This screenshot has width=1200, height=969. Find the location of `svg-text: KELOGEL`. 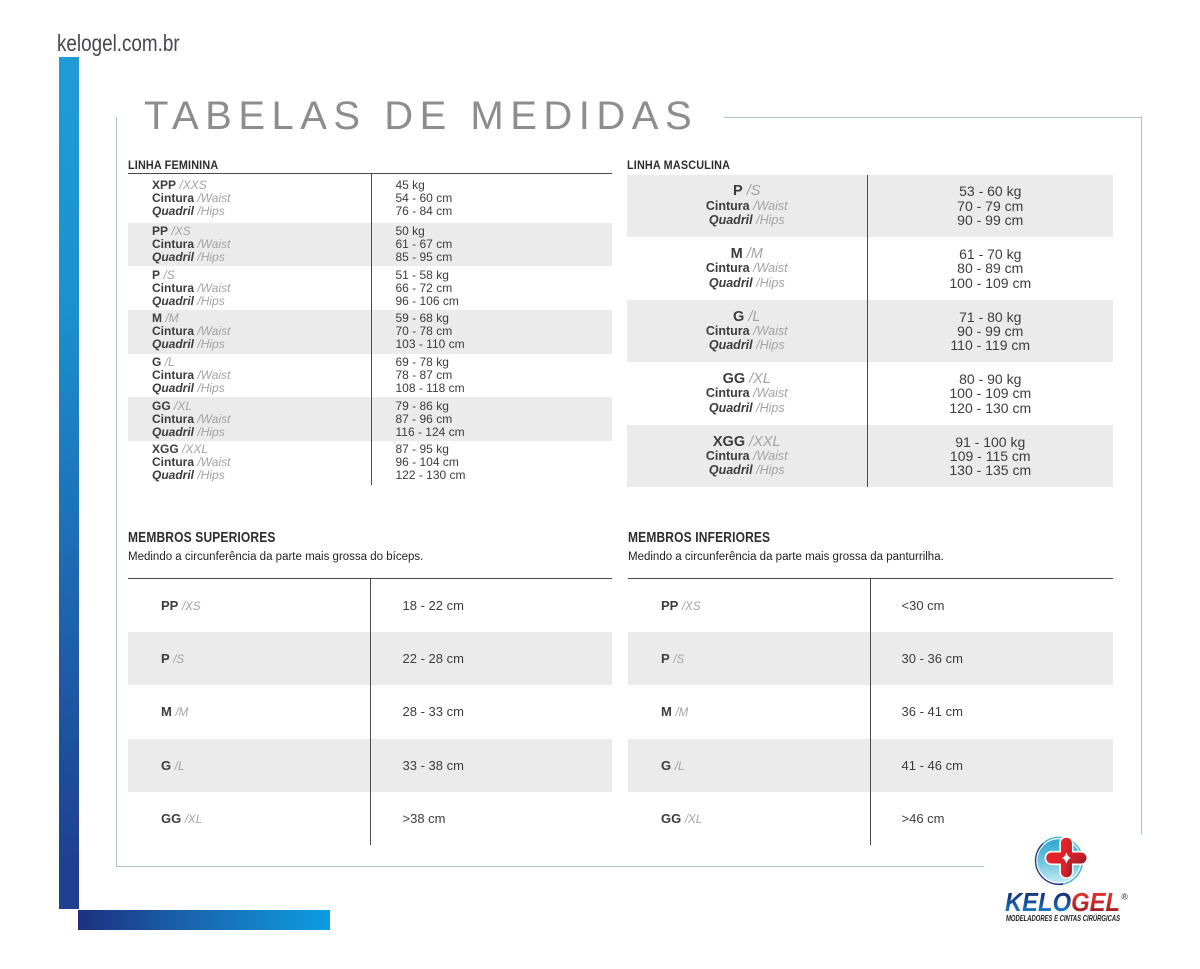

svg-text: KELOGEL is located at coordinates (1062, 902).